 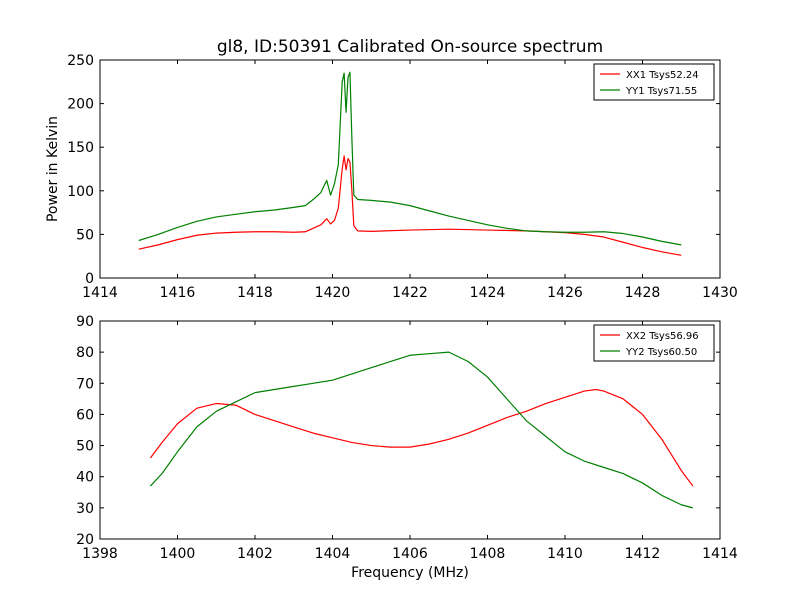 What do you see at coordinates (85, 353) in the screenshot?
I see `y-tick-label: 80` at bounding box center [85, 353].